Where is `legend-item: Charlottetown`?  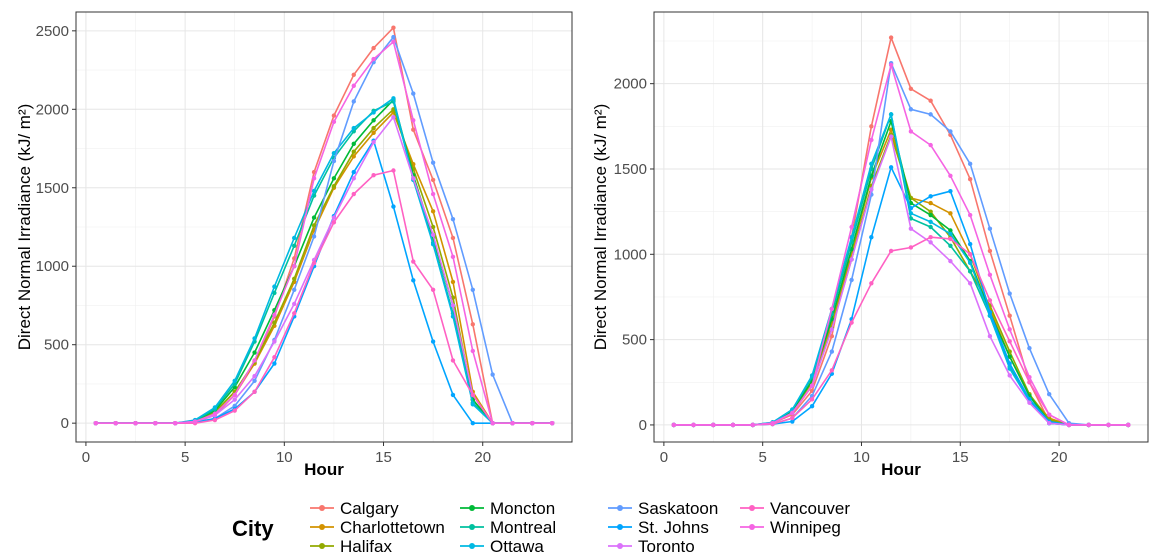 legend-item: Charlottetown is located at coordinates (377, 527).